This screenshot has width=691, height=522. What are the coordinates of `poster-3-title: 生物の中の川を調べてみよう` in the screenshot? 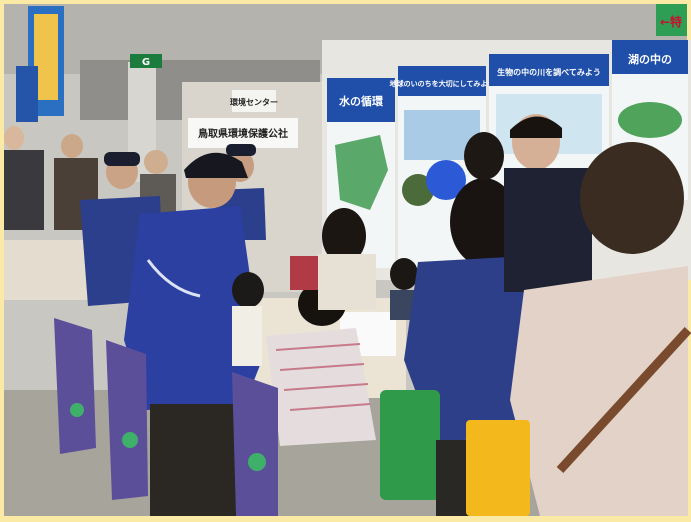 It's located at (549, 72).